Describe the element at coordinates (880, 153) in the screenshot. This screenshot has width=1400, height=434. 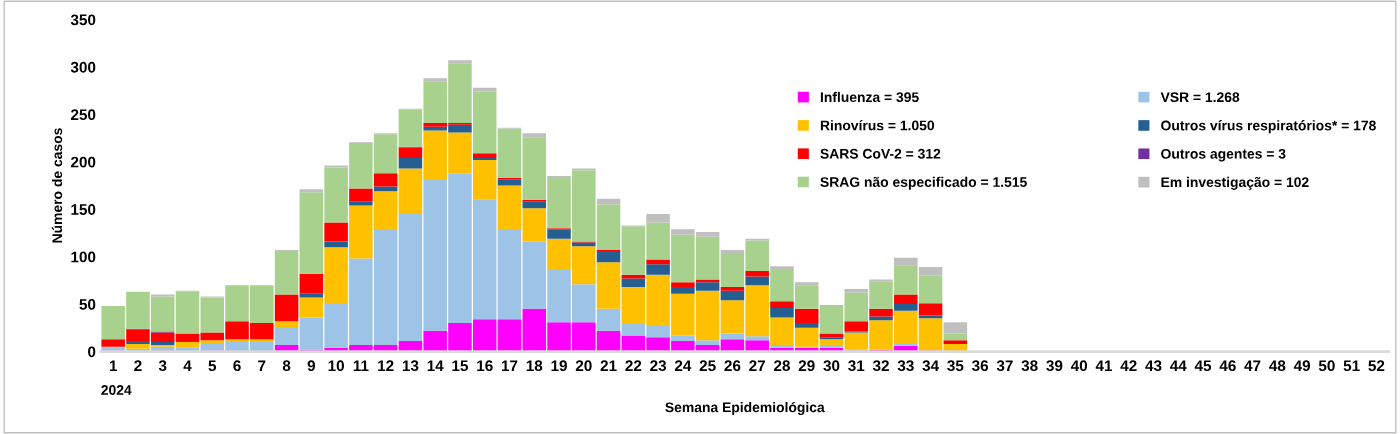
I see `legend-label: SARS CoV-2 = 312` at that location.